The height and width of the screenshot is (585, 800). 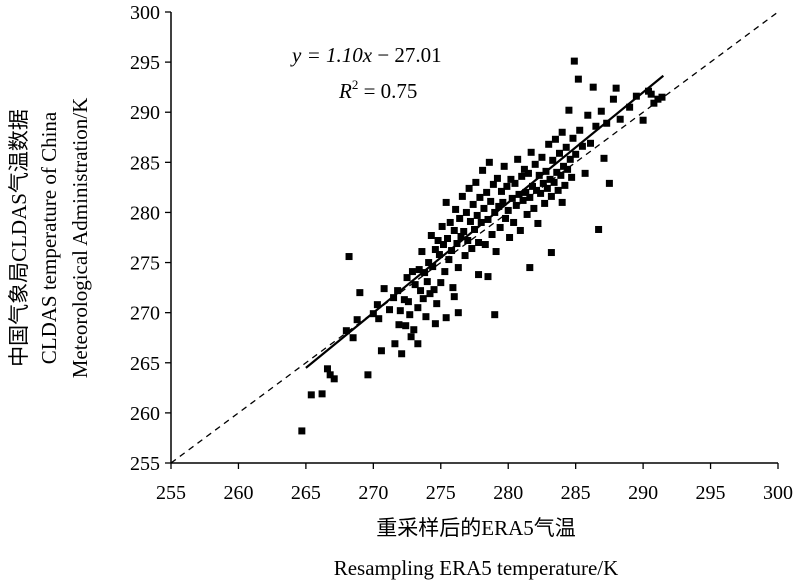 I want to click on equation-label: y = 1.10x − 27.01, so click(x=366, y=55).